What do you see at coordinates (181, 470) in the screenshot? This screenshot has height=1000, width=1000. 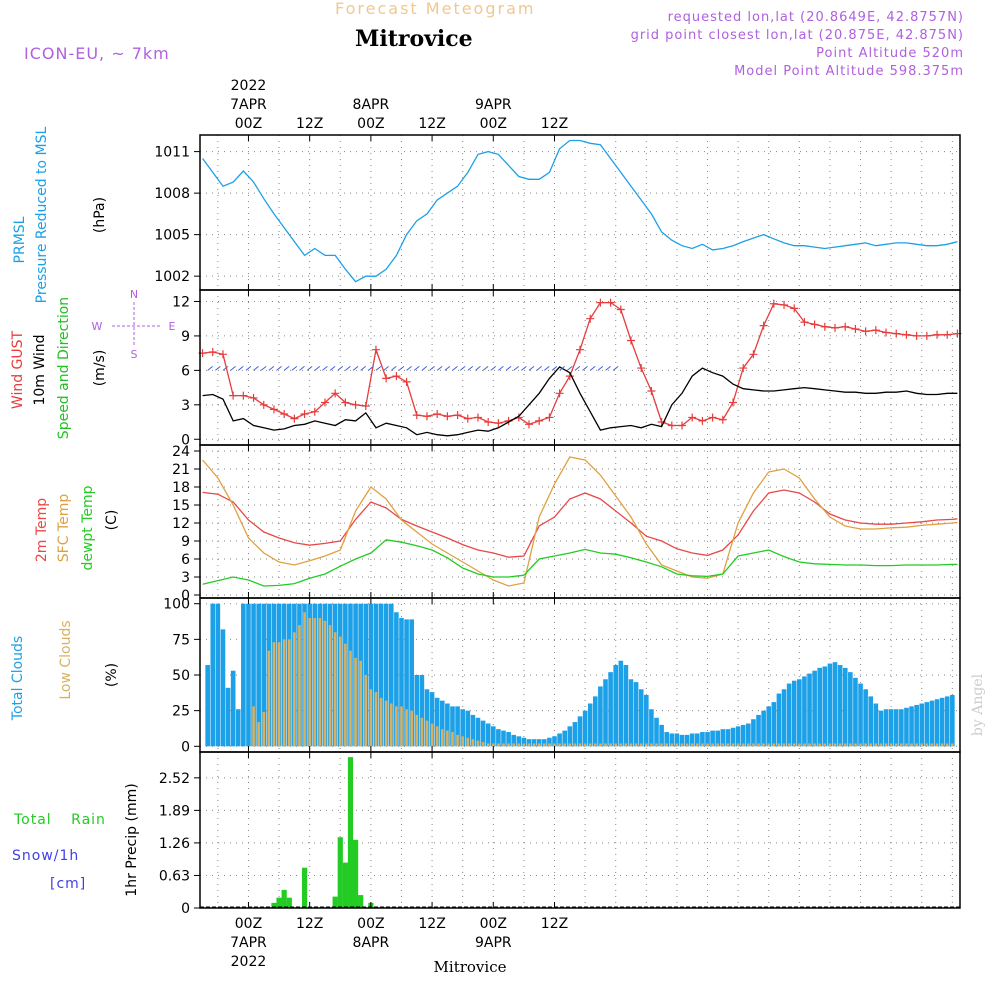 I see `y-tick-label: 21` at bounding box center [181, 470].